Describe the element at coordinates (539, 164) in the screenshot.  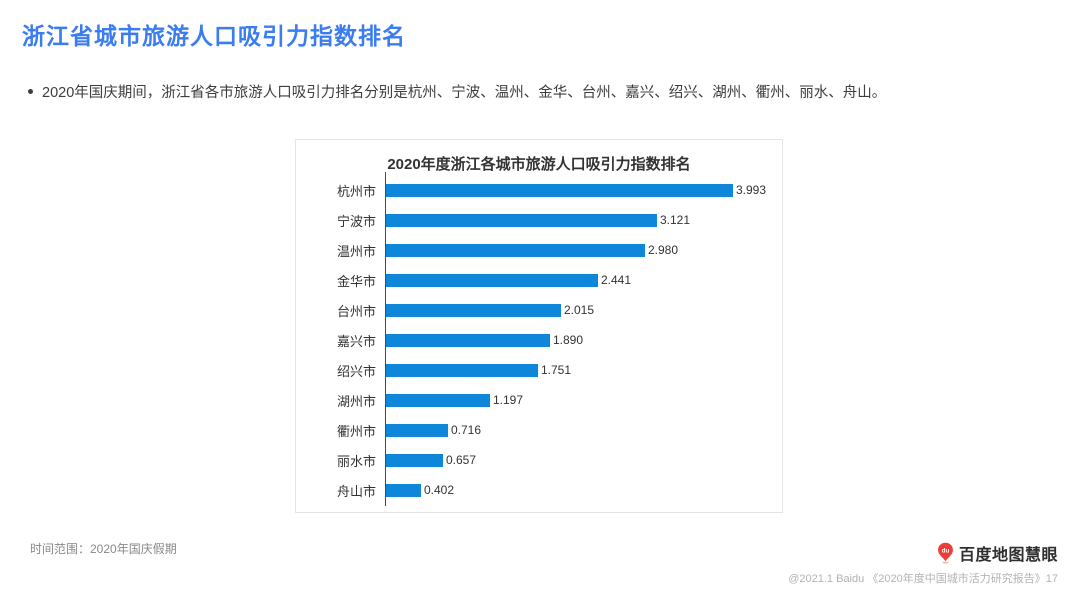
I see `chart-title: 2020年度浙江各城市旅游人口吸引力指数排名` at that location.